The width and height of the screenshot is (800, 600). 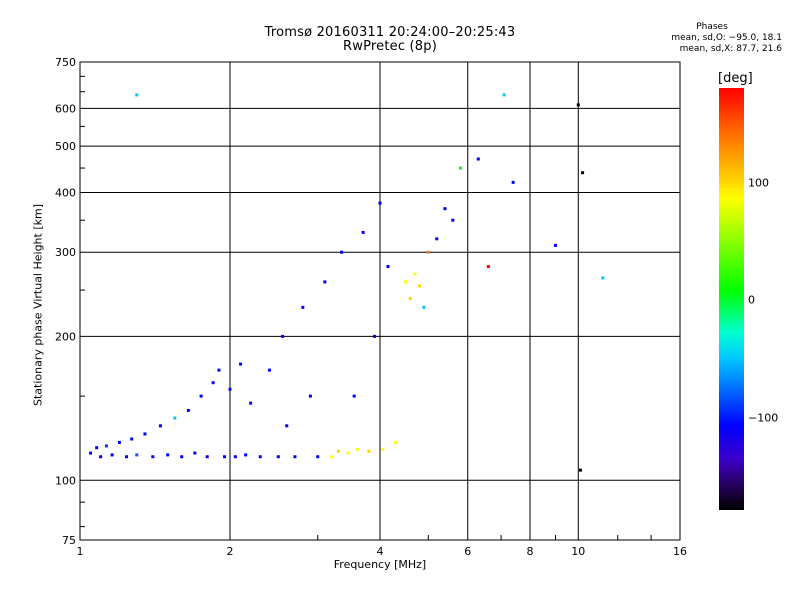 What do you see at coordinates (751, 300) in the screenshot?
I see `colorbar-tick-0: 0` at bounding box center [751, 300].